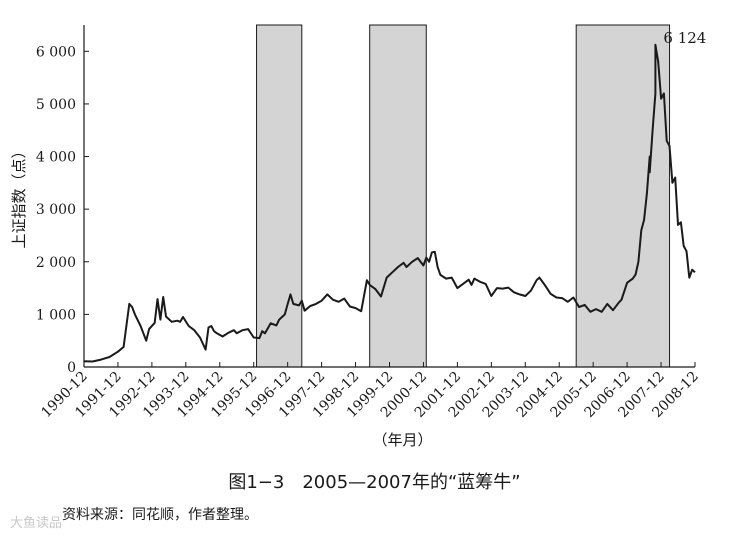 This screenshot has width=749, height=538. What do you see at coordinates (36, 523) in the screenshot?
I see `watermark: 大鱼读品` at bounding box center [36, 523].